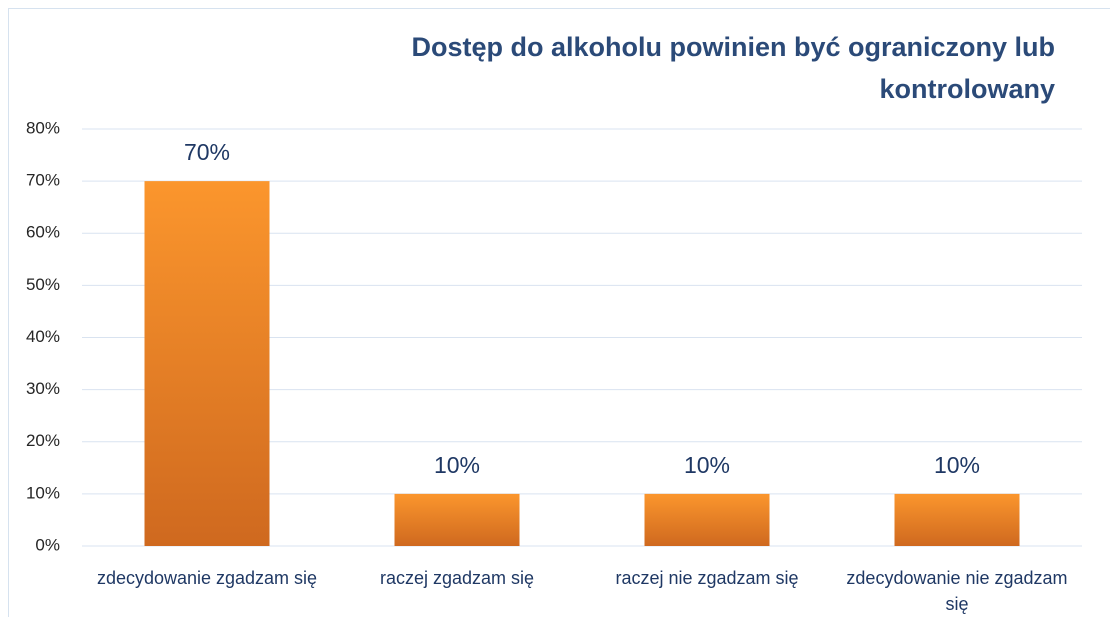 The image size is (1110, 617). I want to click on y-tick-label: 40%, so click(43, 336).